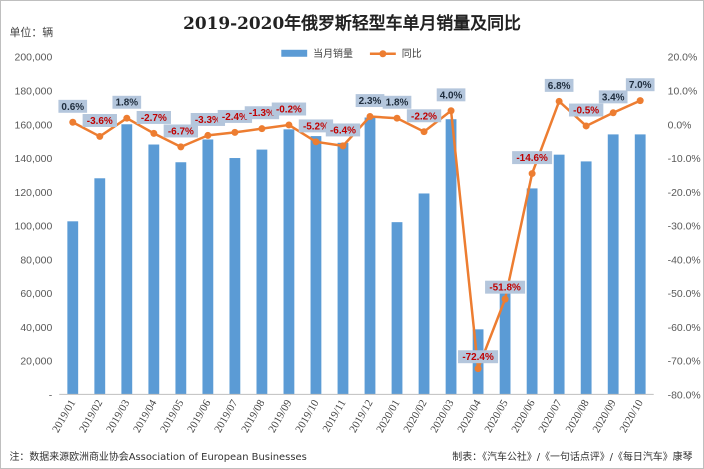 The image size is (704, 469). Describe the element at coordinates (208, 120) in the screenshot. I see `data-label-2019/06: -3.3%` at that location.